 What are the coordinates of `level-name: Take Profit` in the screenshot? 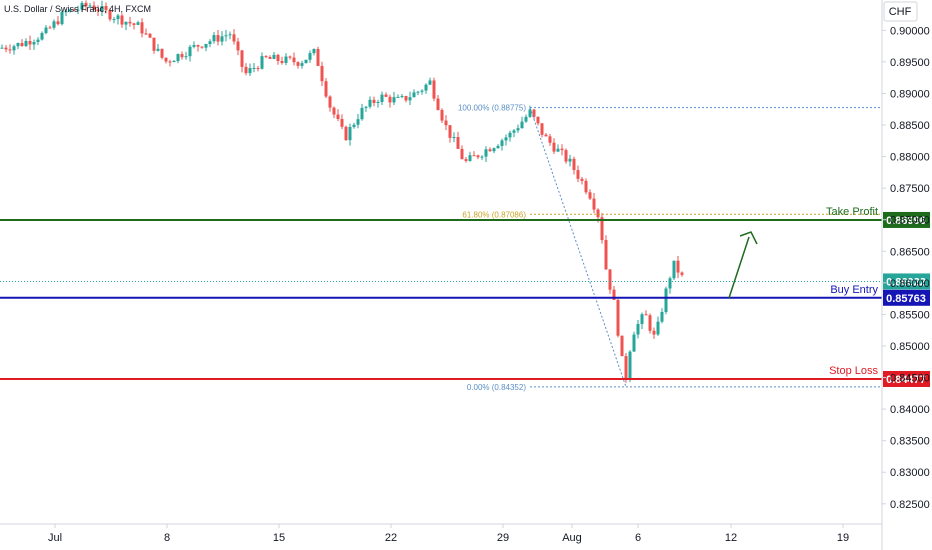 It's located at (852, 212).